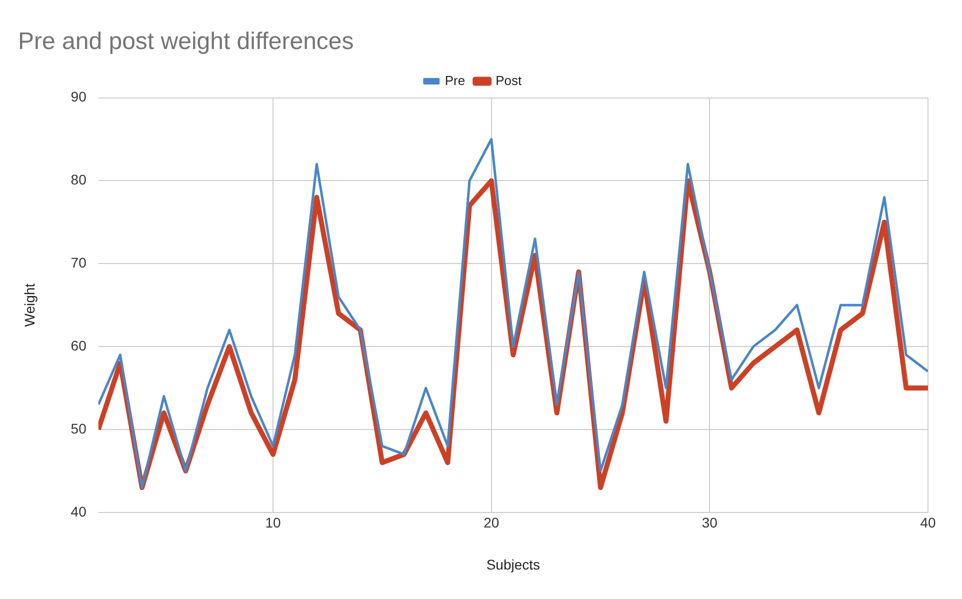  What do you see at coordinates (513, 564) in the screenshot?
I see `x-axis-title: Subjects` at bounding box center [513, 564].